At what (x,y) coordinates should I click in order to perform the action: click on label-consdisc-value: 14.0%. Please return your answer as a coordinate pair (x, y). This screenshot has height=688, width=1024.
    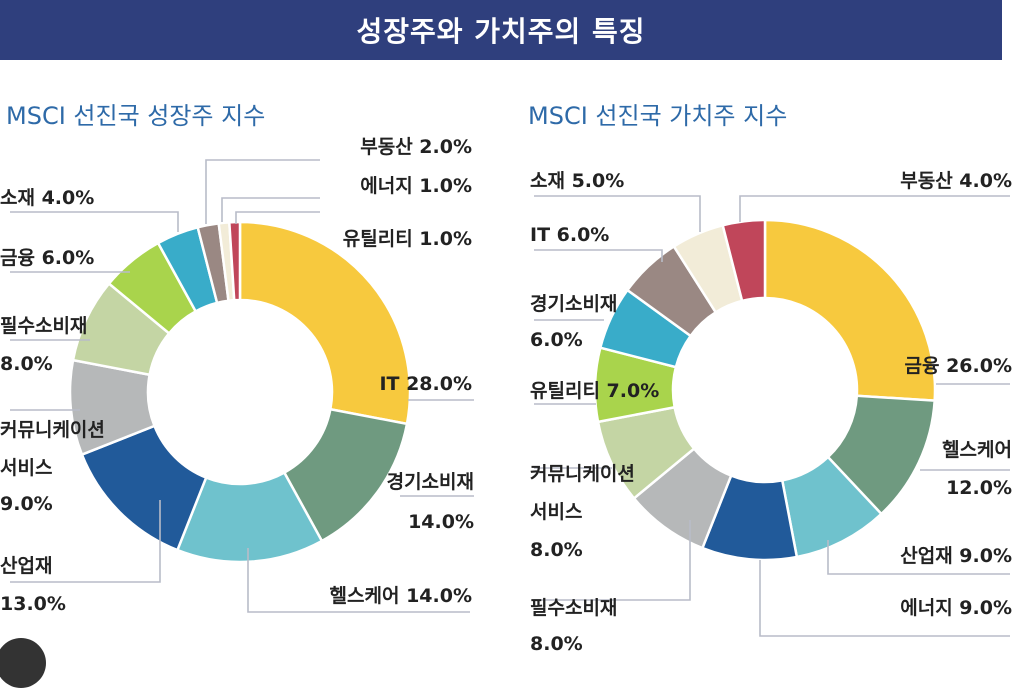
    Looking at the image, I should click on (441, 522).